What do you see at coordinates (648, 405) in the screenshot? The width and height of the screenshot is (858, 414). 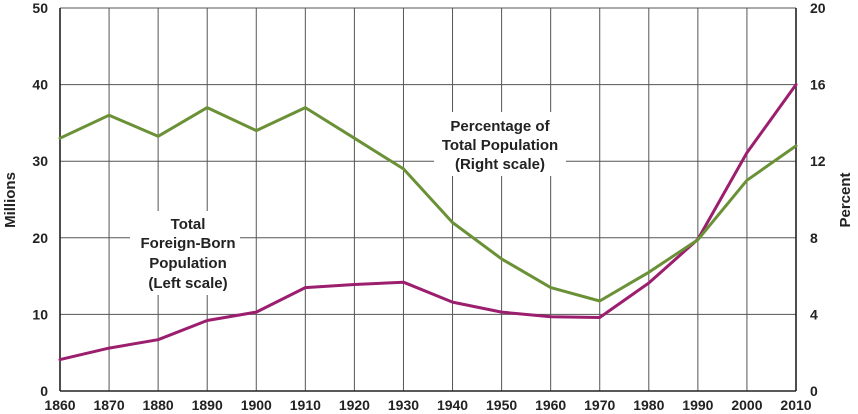 I see `x-tick-label: 1980` at bounding box center [648, 405].